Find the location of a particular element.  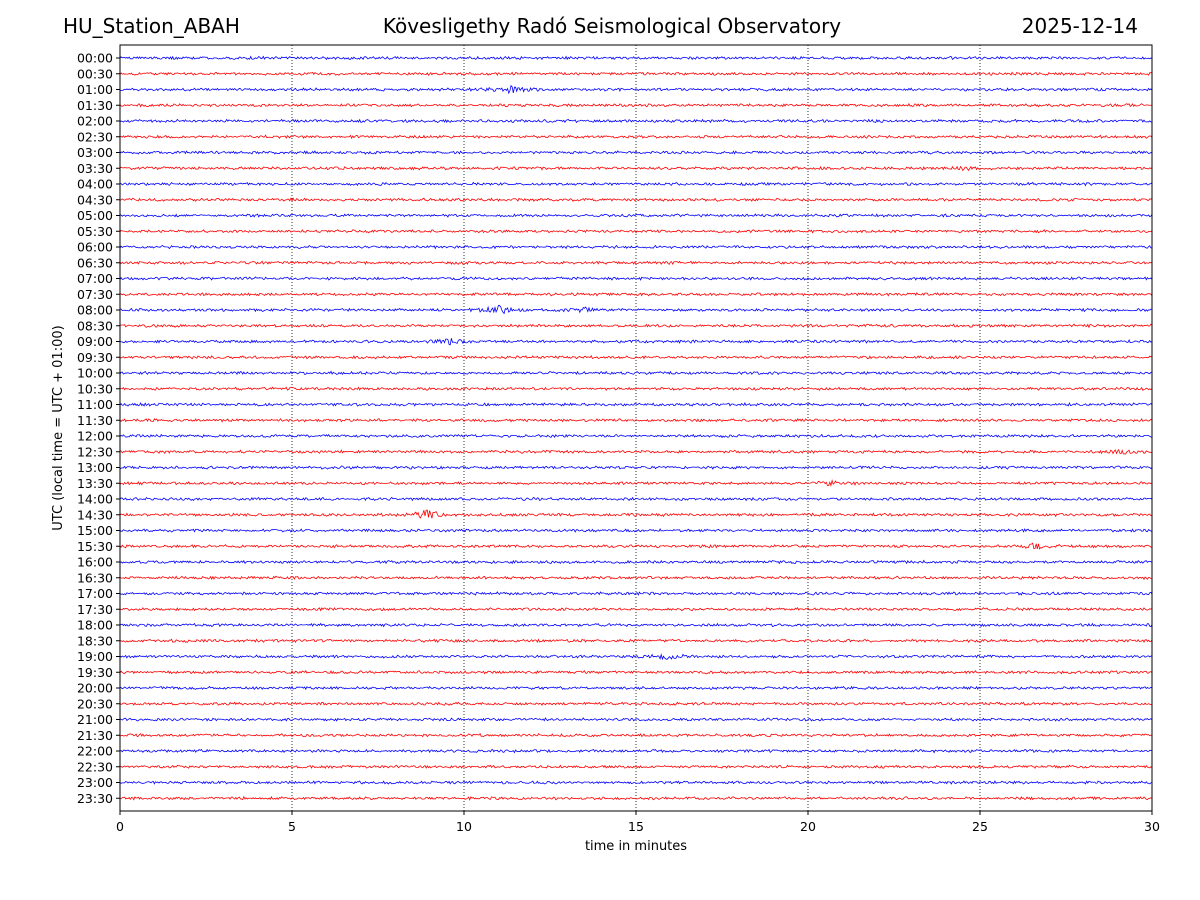

x-tick-label: 5 is located at coordinates (292, 826).